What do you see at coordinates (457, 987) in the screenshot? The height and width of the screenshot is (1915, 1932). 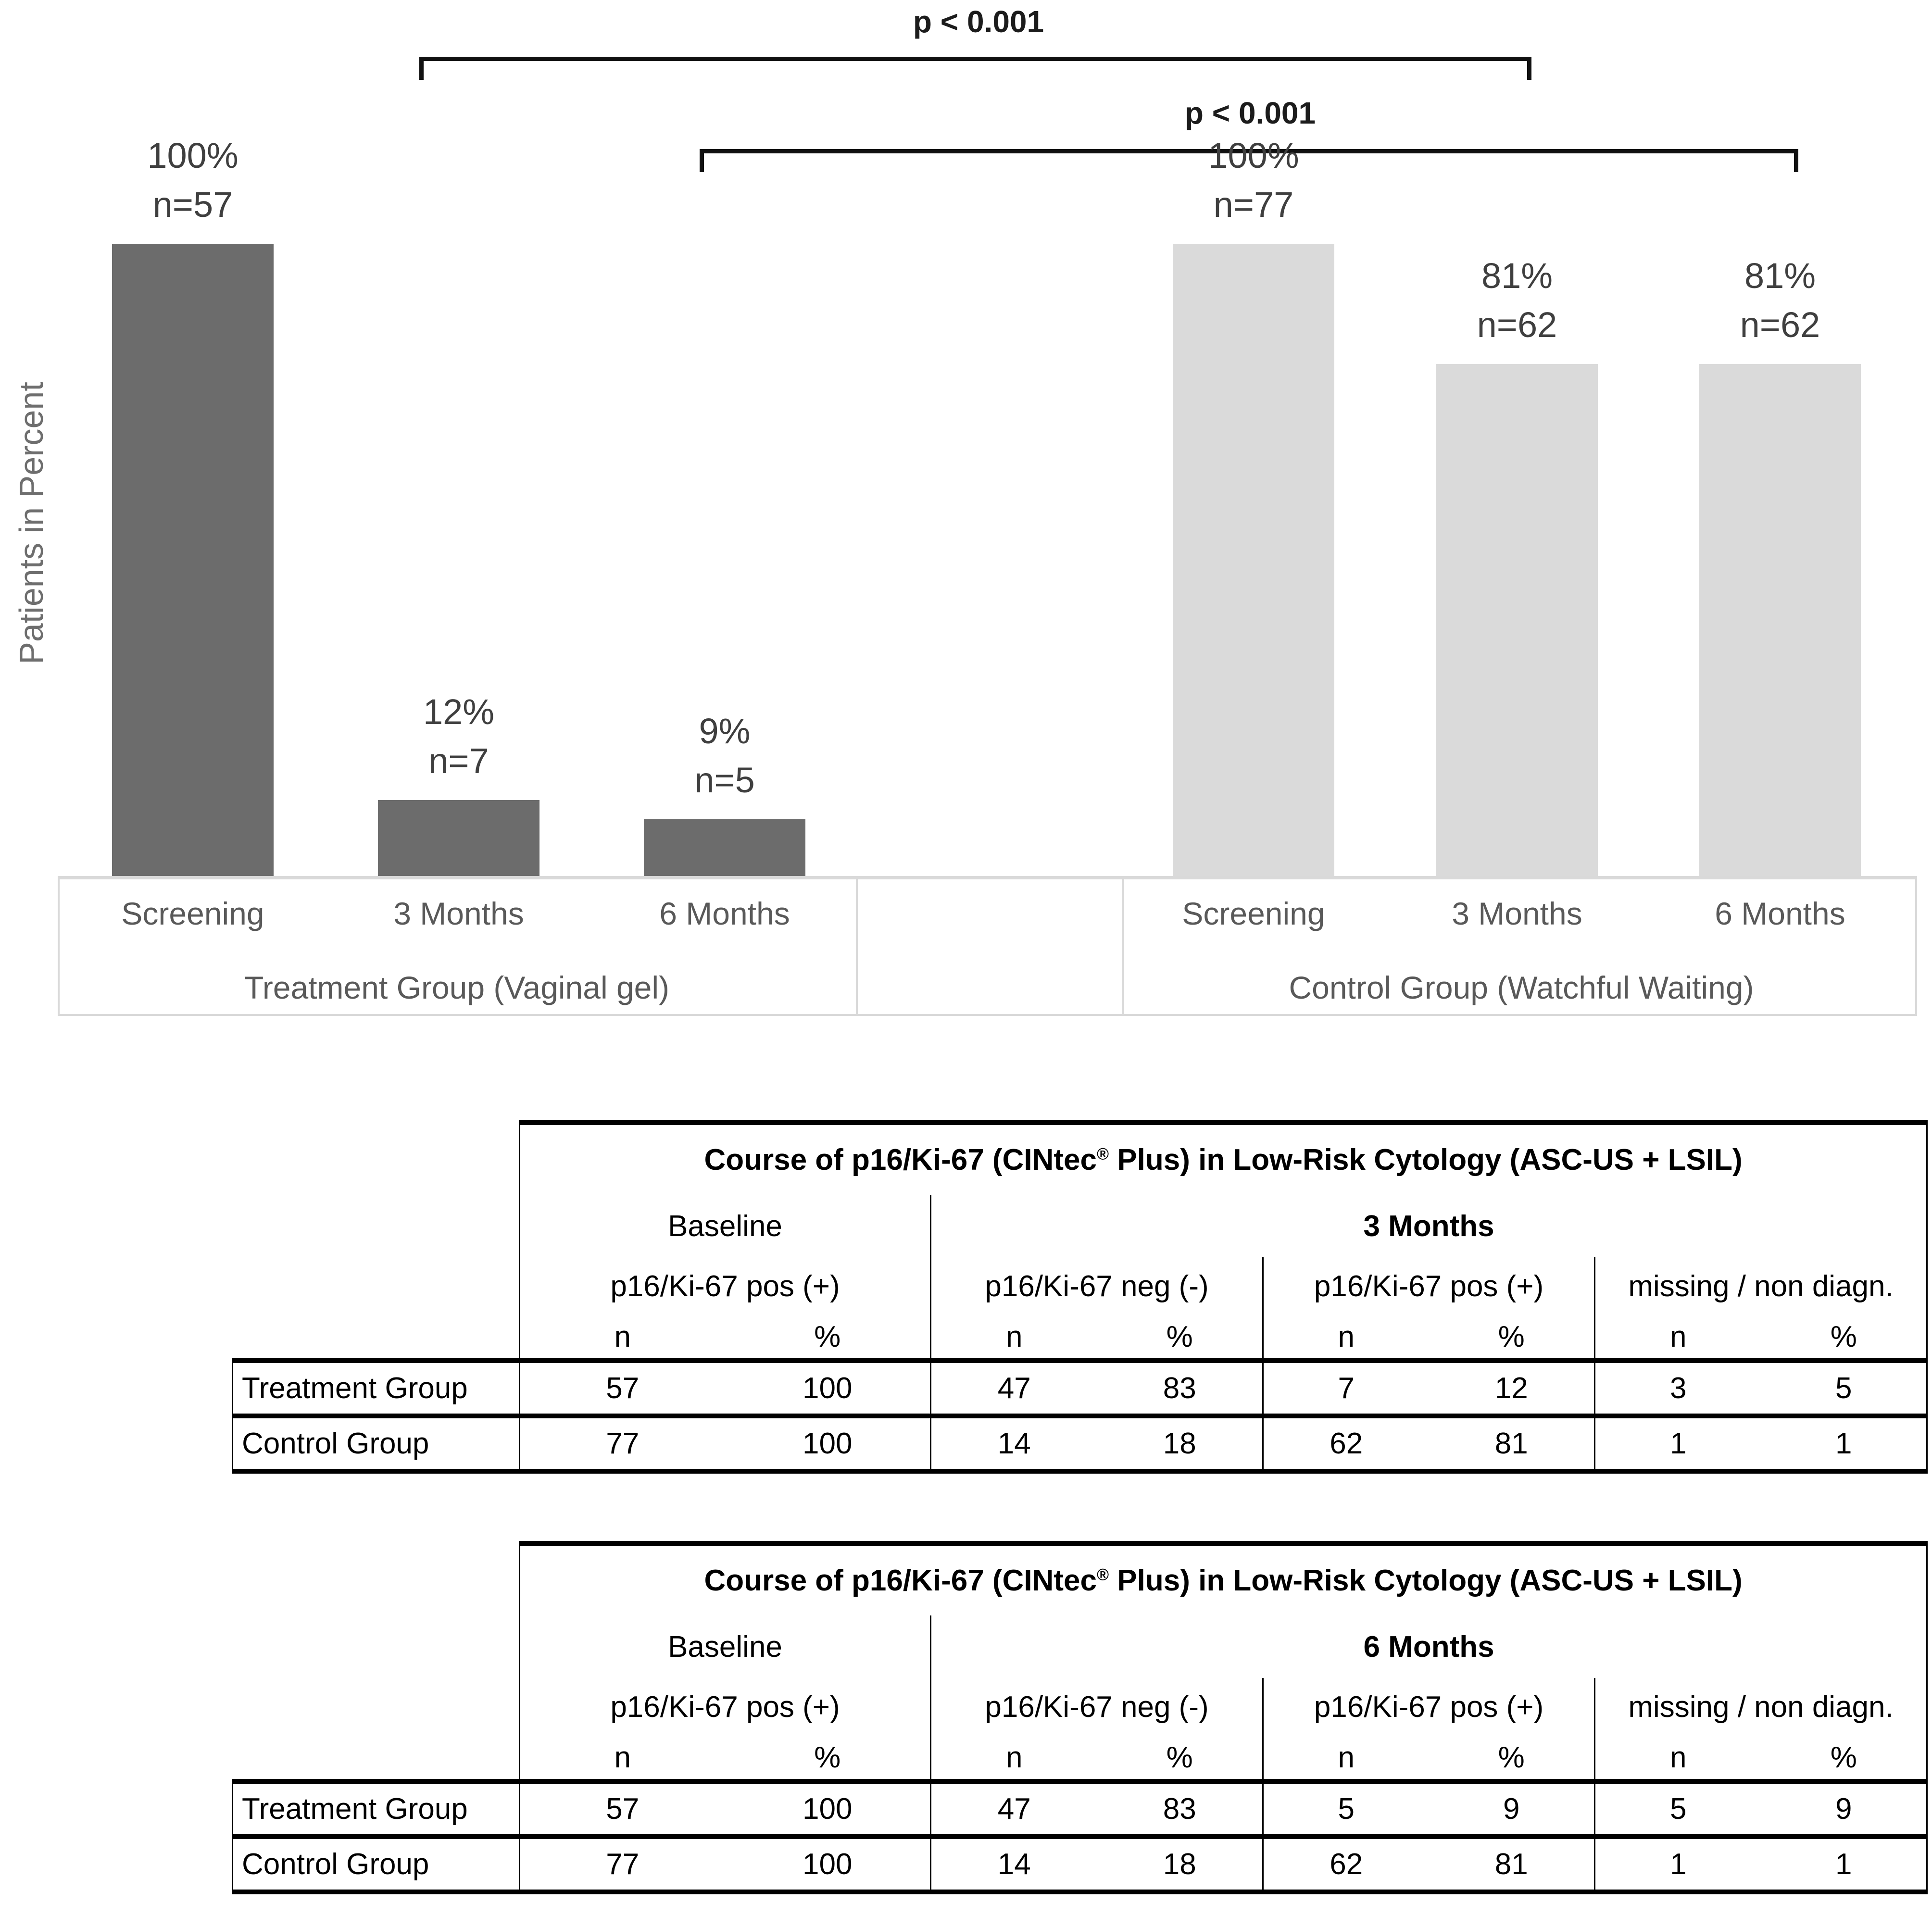 I see `group-label-treatment: Treatment Group (Vaginal gel)` at bounding box center [457, 987].